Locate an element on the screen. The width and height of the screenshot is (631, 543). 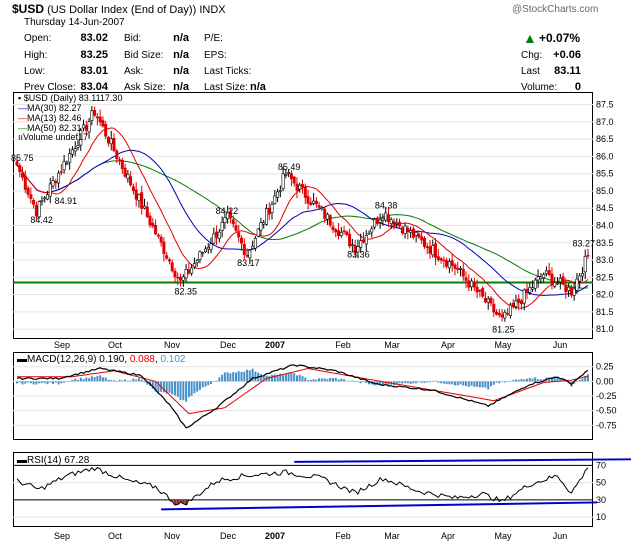
high-value: 83.25 is located at coordinates (94, 55).